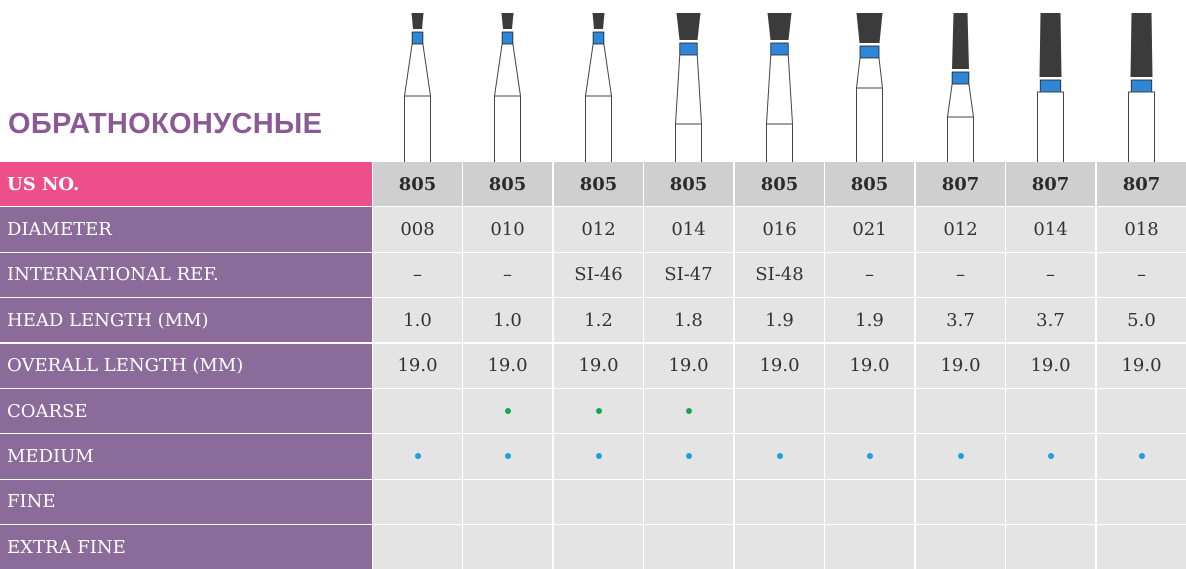 The image size is (1186, 569). I want to click on row-label: FINE, so click(186, 501).